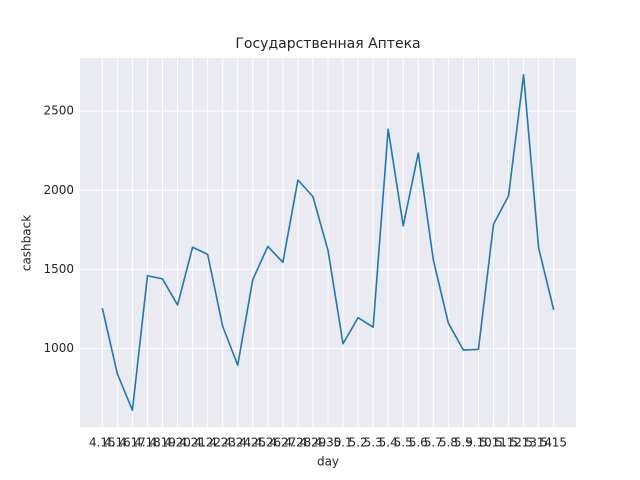 The height and width of the screenshot is (480, 640). What do you see at coordinates (327, 44) in the screenshot?
I see `chart-title: Государственная Аптека` at bounding box center [327, 44].